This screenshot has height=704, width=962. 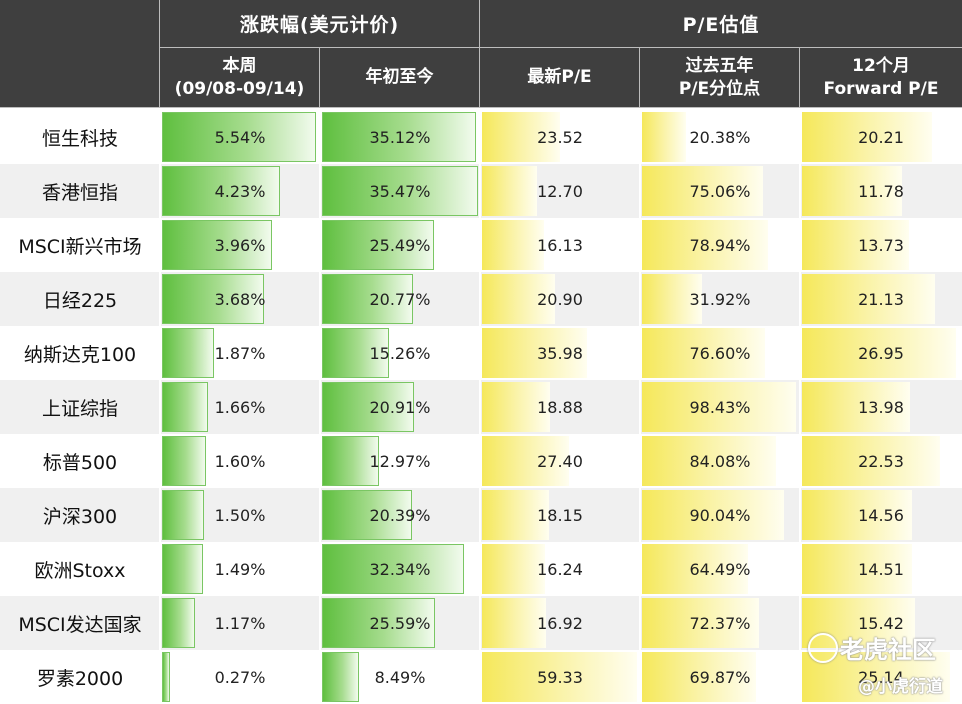 I want to click on cell-fwd: 20.21, so click(x=881, y=137).